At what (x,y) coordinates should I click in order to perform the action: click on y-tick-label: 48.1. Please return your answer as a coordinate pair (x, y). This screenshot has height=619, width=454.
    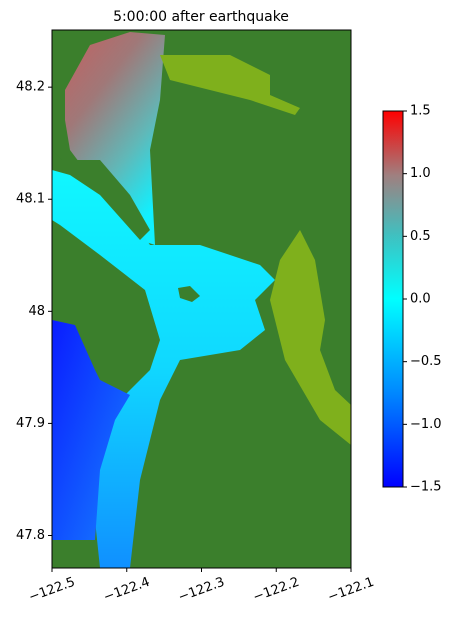
    Looking at the image, I should click on (30, 199).